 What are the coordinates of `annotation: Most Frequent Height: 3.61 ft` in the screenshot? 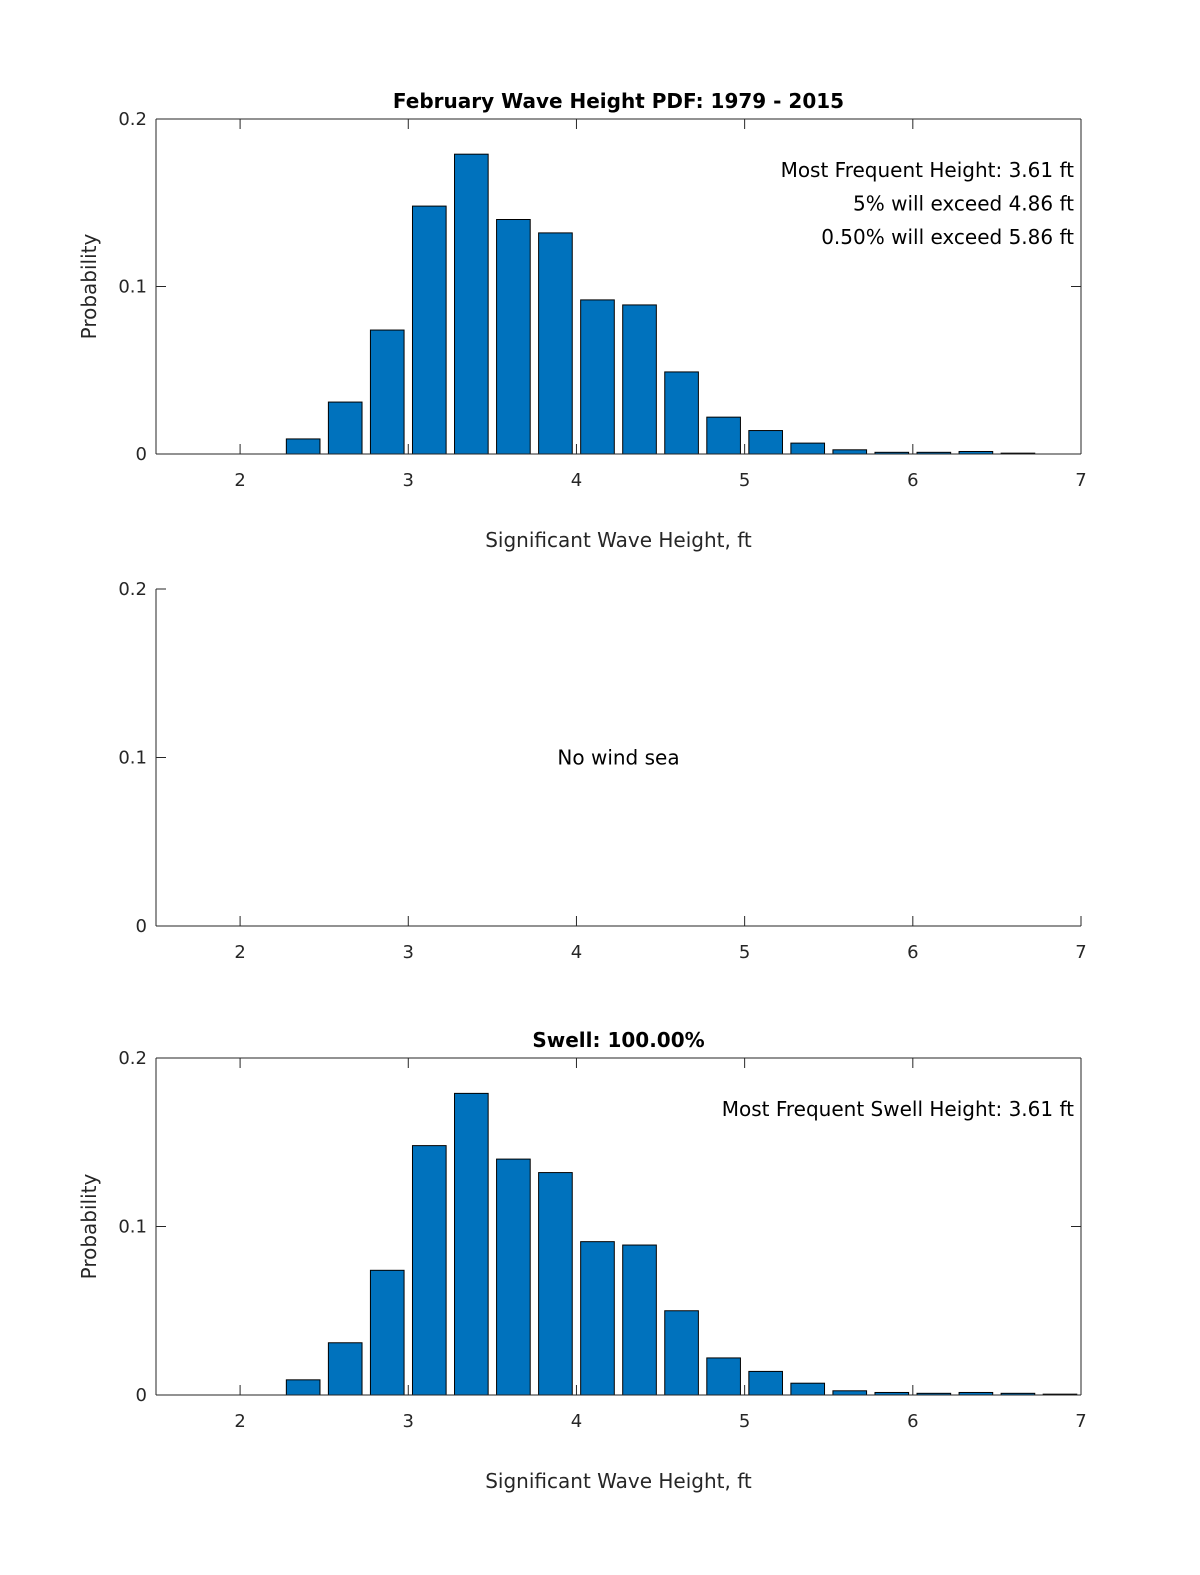 It's located at (928, 170).